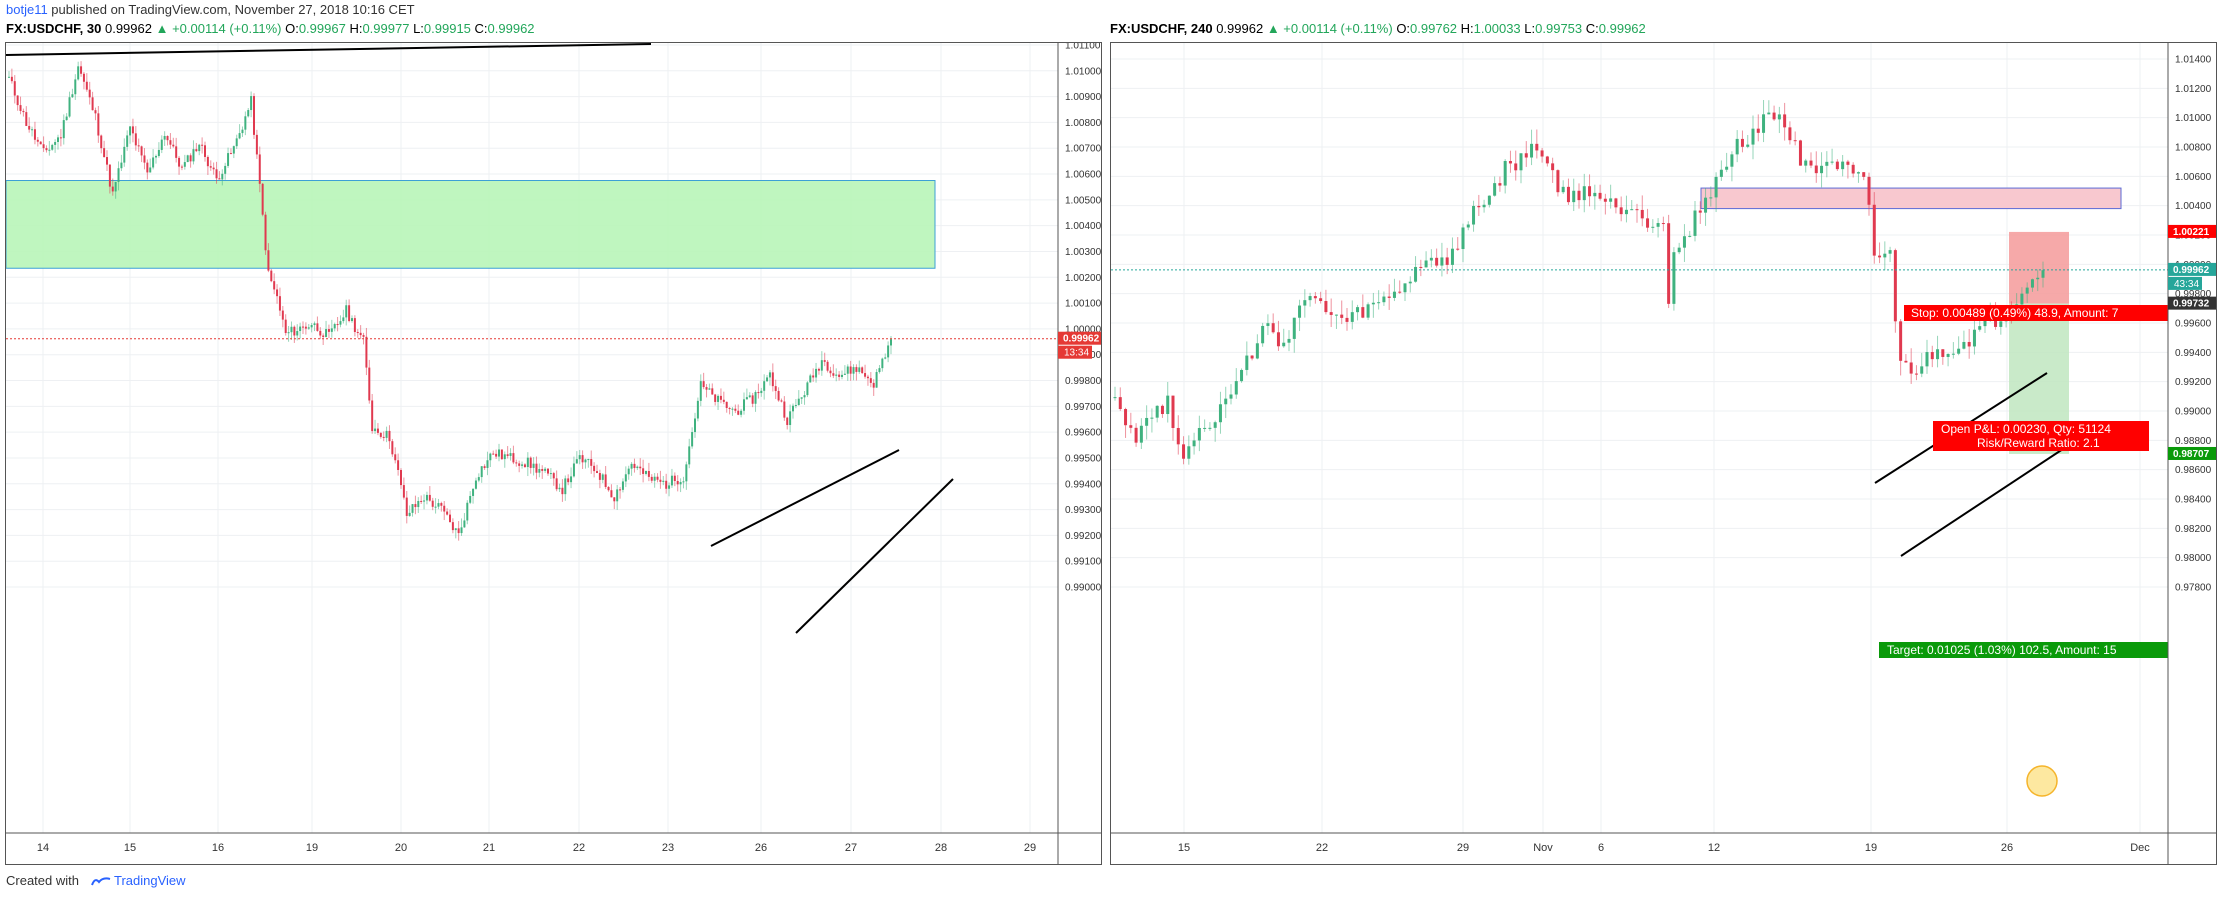 The height and width of the screenshot is (899, 2217). What do you see at coordinates (1911, 198) in the screenshot?
I see `chart2-resistance-zone` at bounding box center [1911, 198].